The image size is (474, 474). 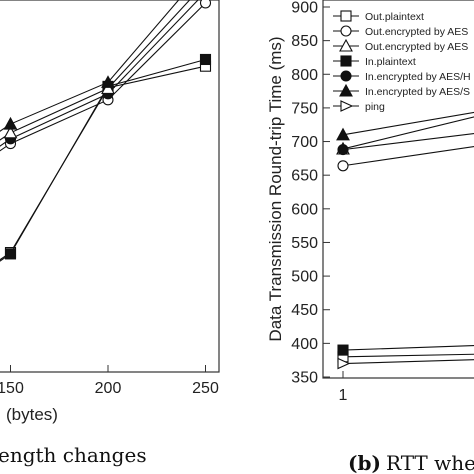 What do you see at coordinates (304, 344) in the screenshot?
I see `right-y-tick-label: 400` at bounding box center [304, 344].